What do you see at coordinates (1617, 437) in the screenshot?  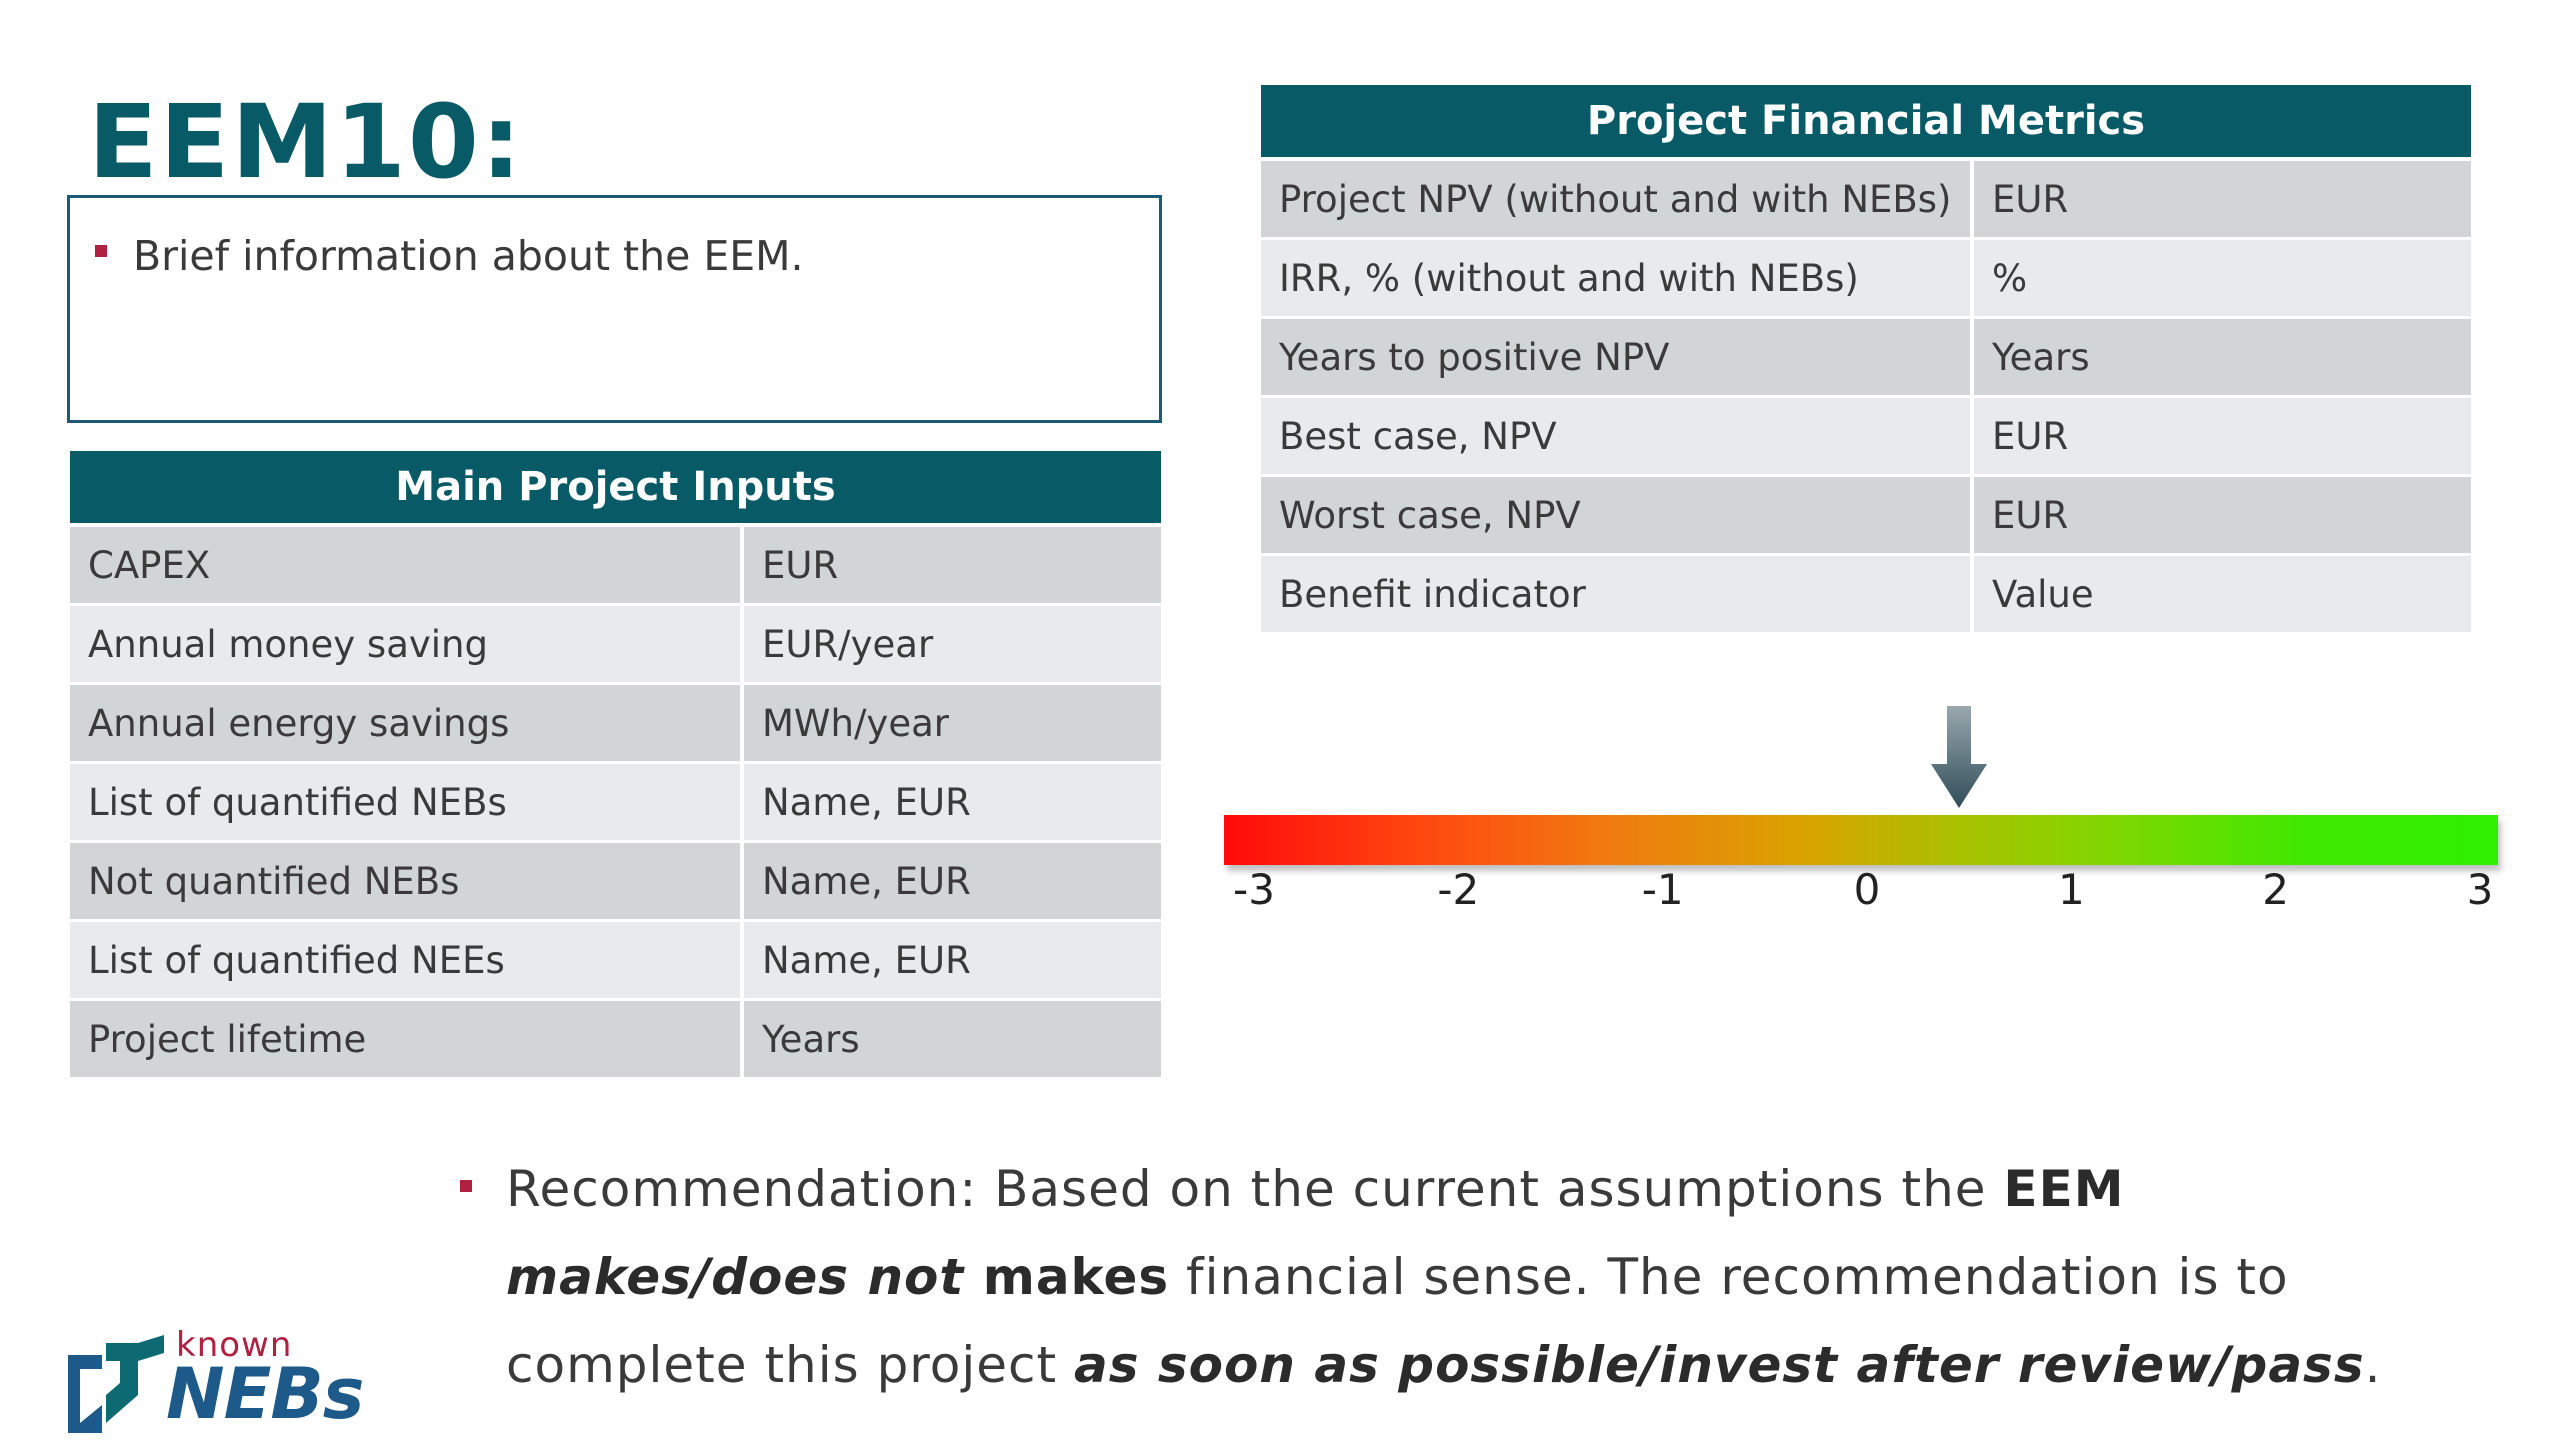 I see `row-label: Best case, NPV` at bounding box center [1617, 437].